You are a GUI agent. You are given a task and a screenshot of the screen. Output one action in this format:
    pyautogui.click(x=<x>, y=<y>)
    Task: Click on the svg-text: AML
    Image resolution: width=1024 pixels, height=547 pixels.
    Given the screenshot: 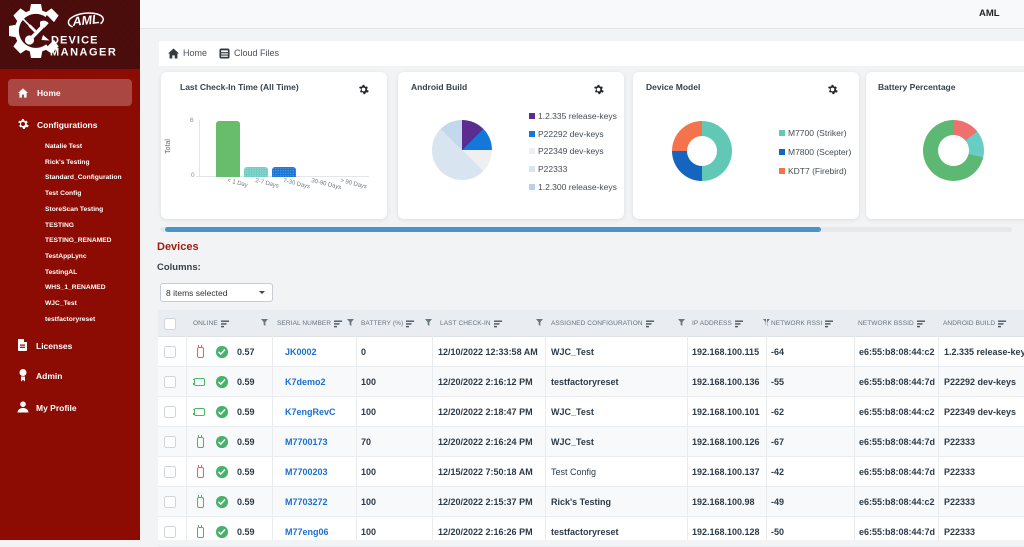 What is the action you would take?
    pyautogui.click(x=85, y=20)
    